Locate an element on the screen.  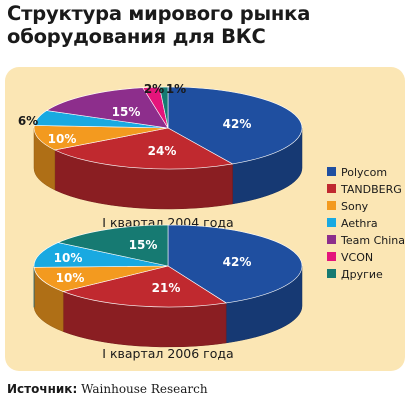
legend-label-team-china: Team China is located at coordinates (372, 240).